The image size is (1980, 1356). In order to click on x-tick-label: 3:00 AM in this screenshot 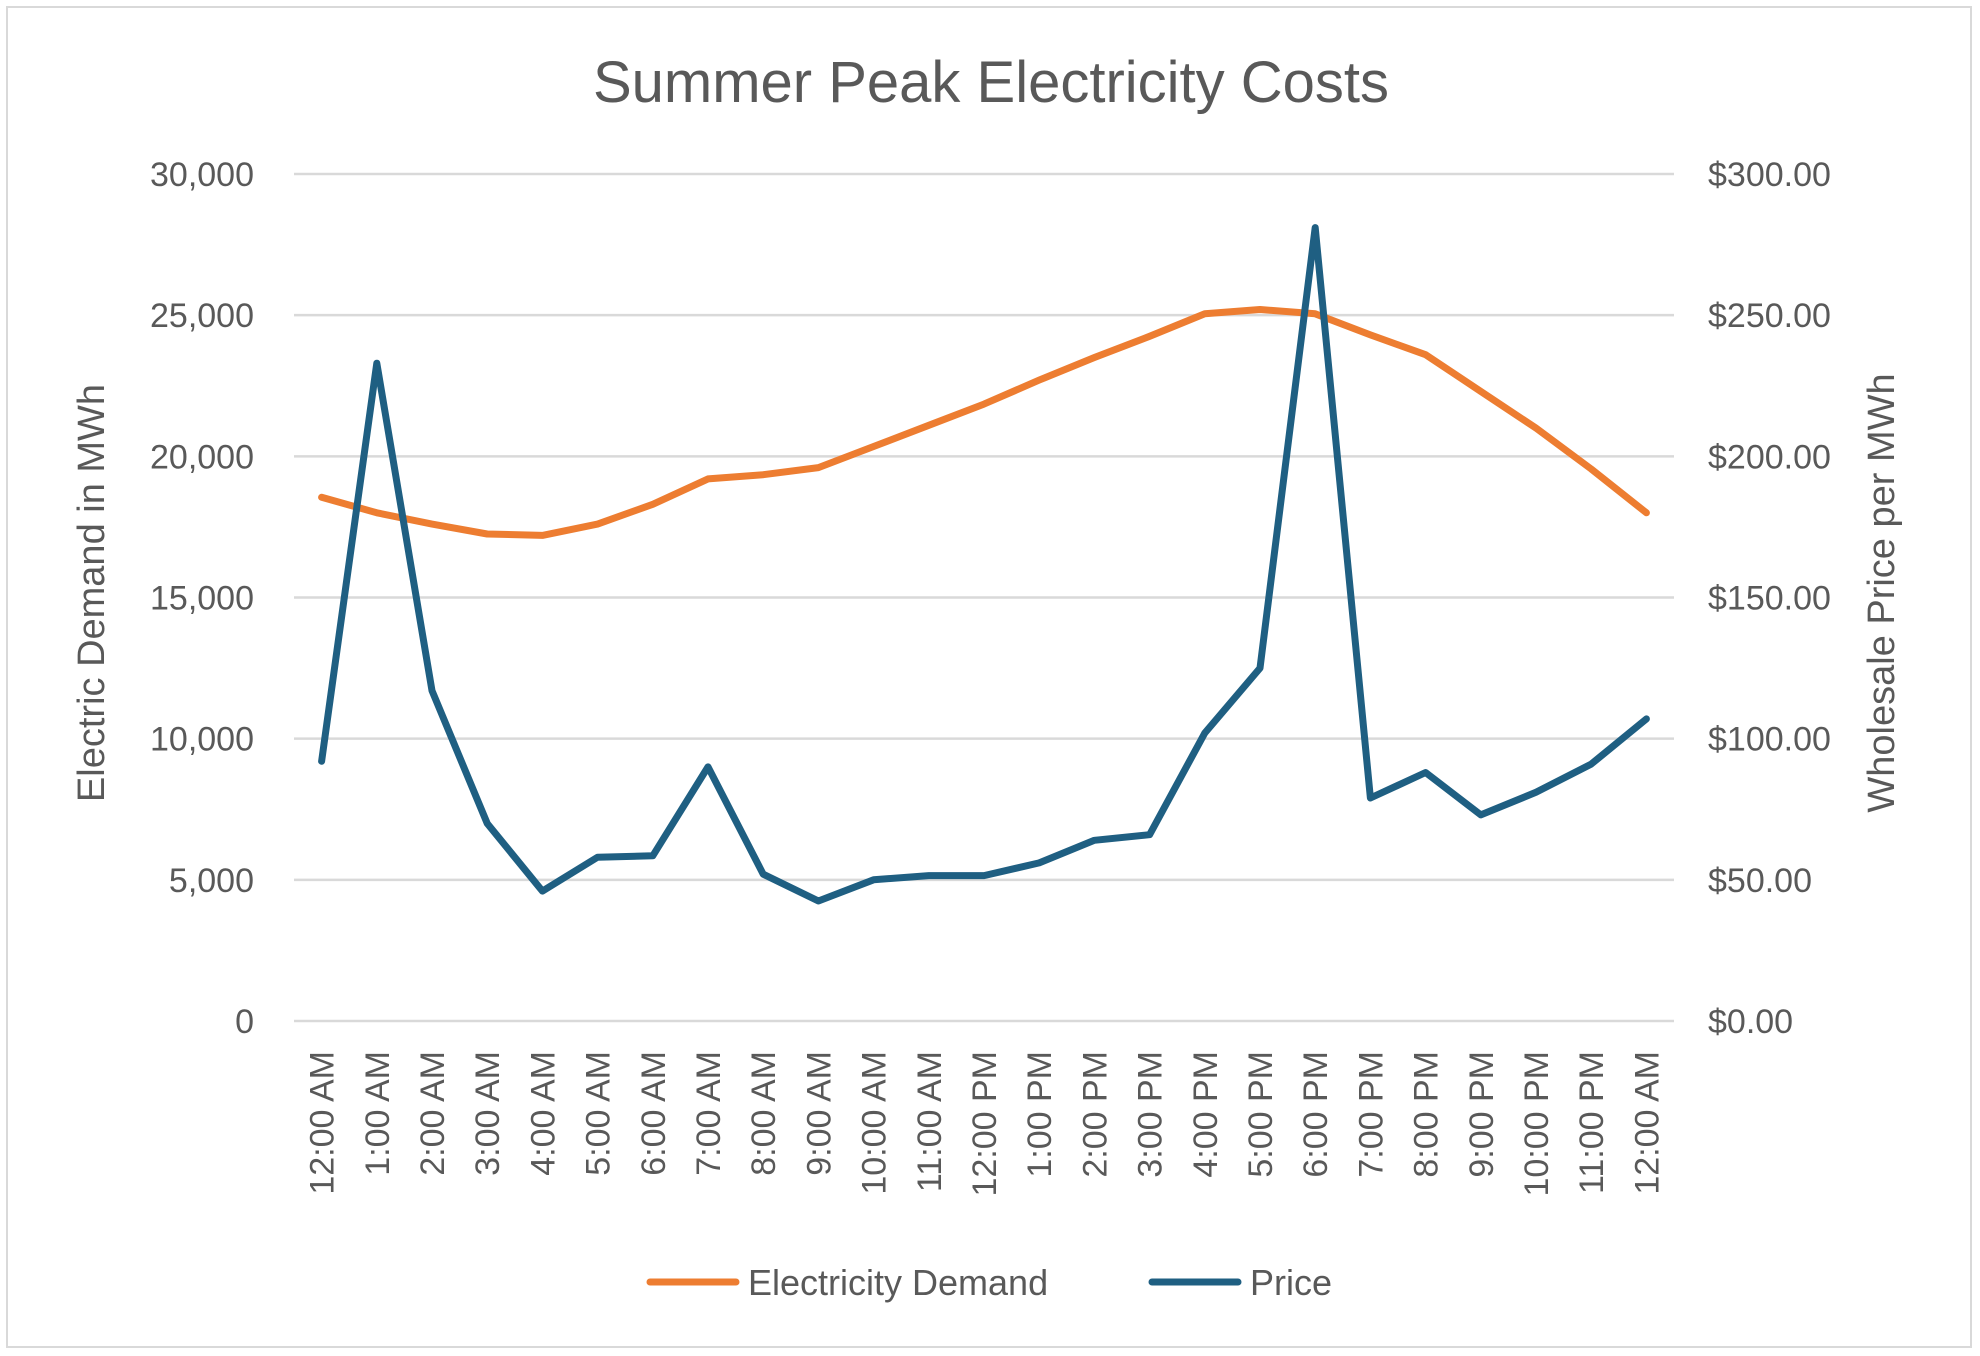, I will do `click(488, 1113)`.